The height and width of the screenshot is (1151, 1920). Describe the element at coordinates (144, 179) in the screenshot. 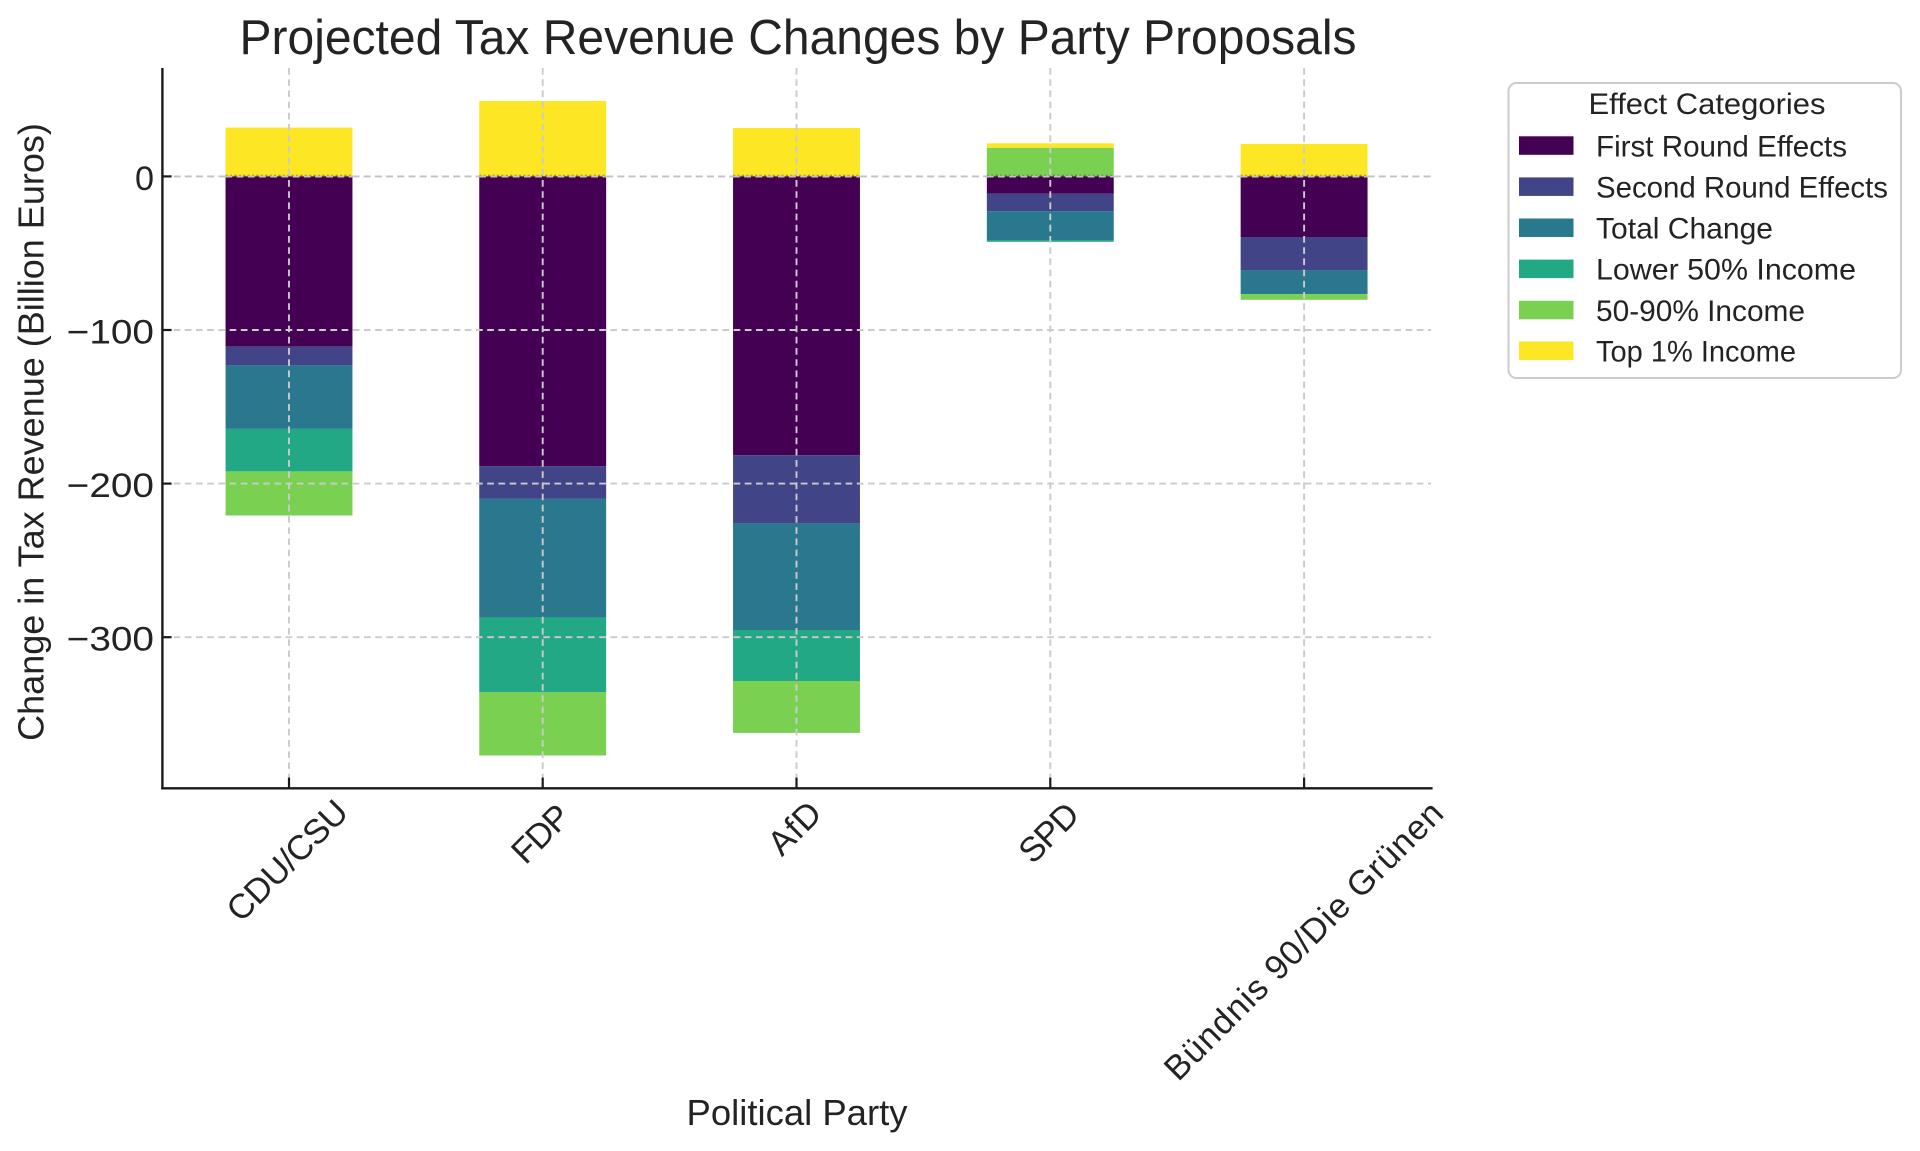

I see `svg-text: 0` at that location.